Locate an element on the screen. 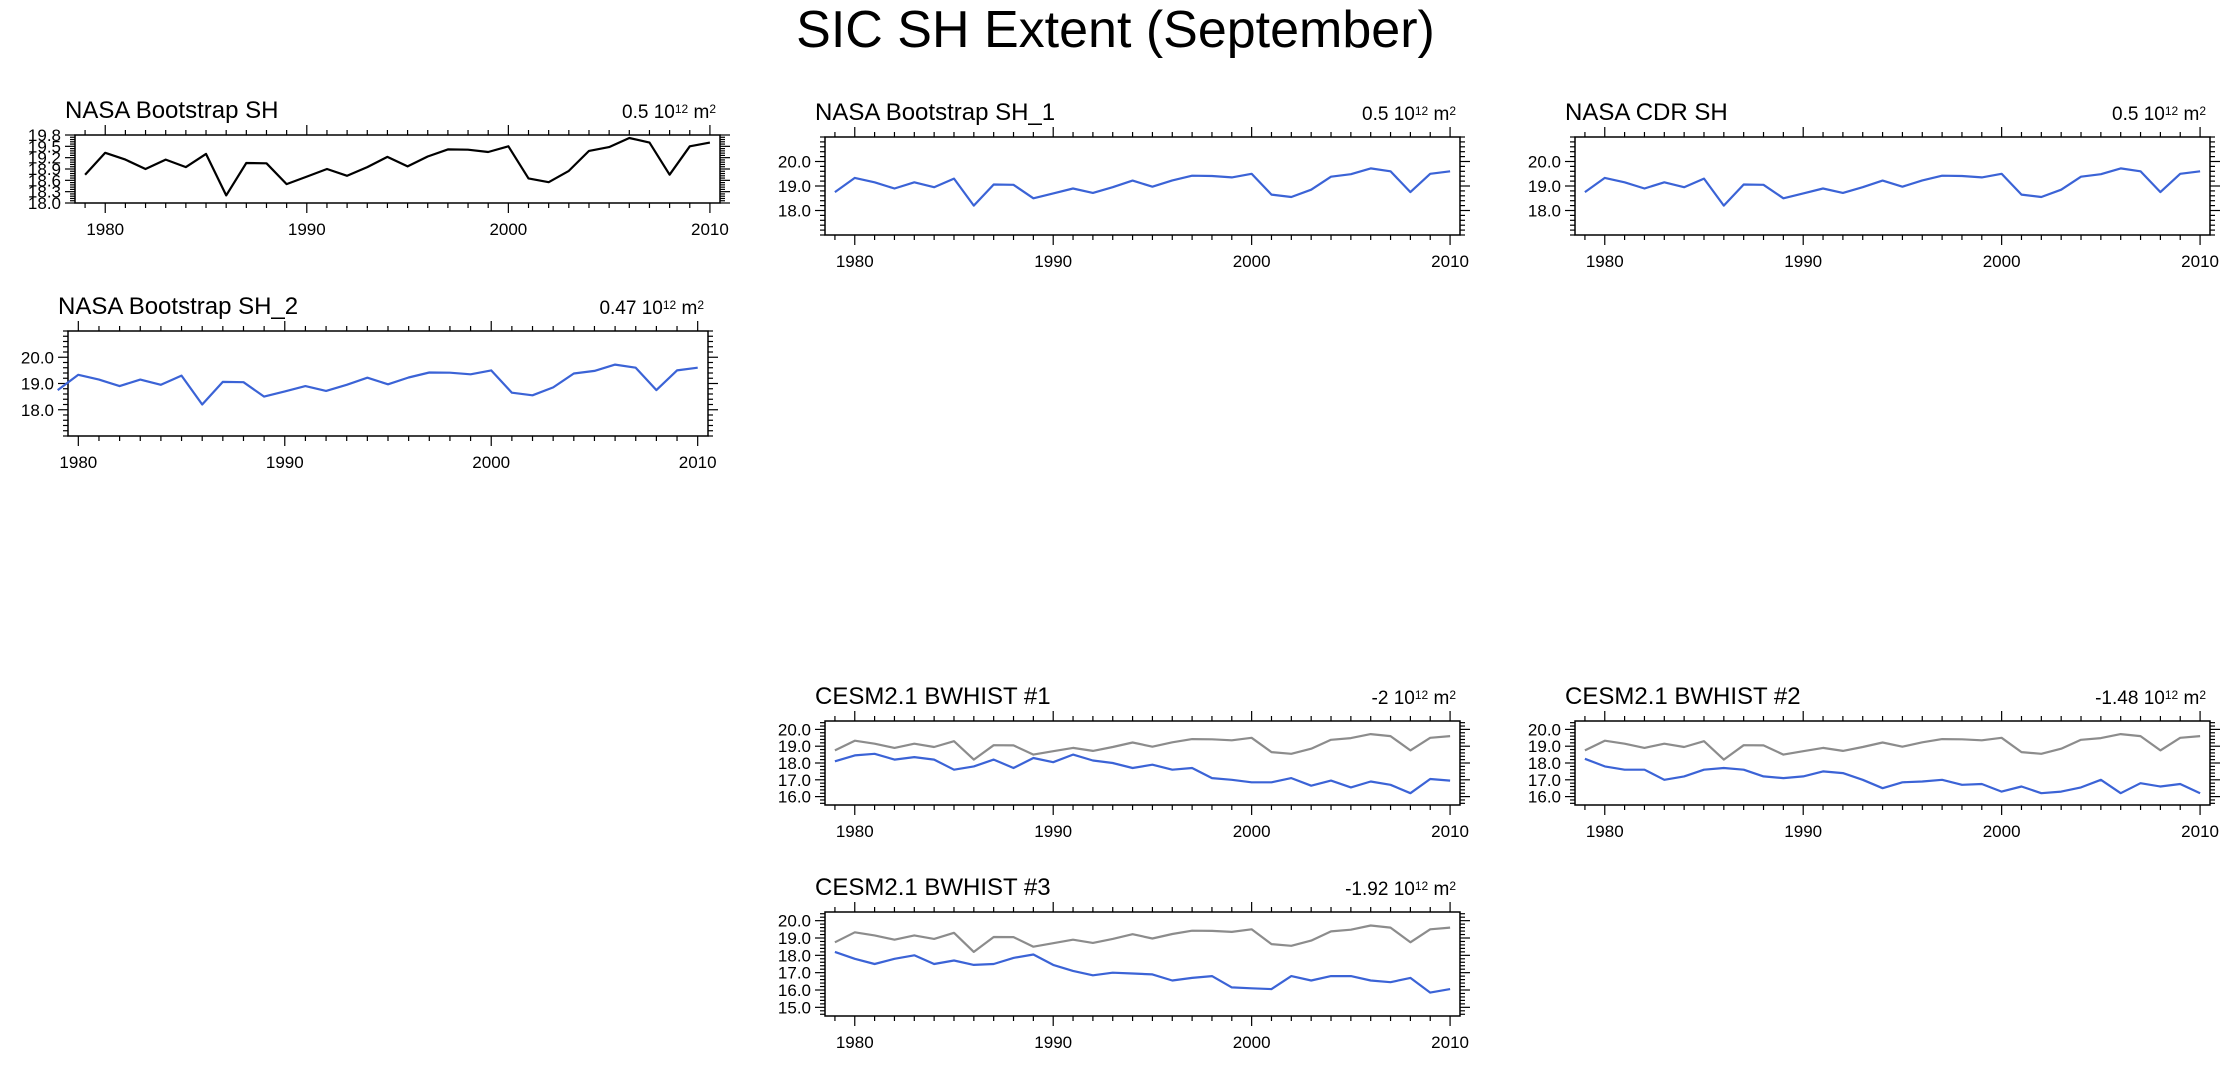 This screenshot has width=2231, height=1067. figure-title: SIC SH Extent (September) is located at coordinates (1115, 30).